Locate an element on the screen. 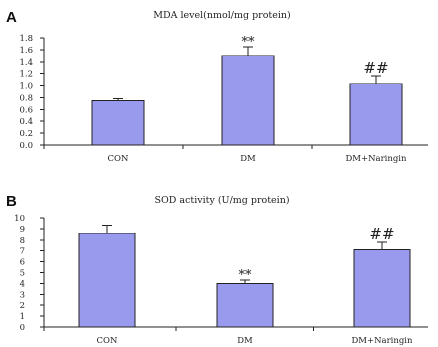 The height and width of the screenshot is (347, 438). panel-b-y-tick-label: 5 is located at coordinates (22, 274).